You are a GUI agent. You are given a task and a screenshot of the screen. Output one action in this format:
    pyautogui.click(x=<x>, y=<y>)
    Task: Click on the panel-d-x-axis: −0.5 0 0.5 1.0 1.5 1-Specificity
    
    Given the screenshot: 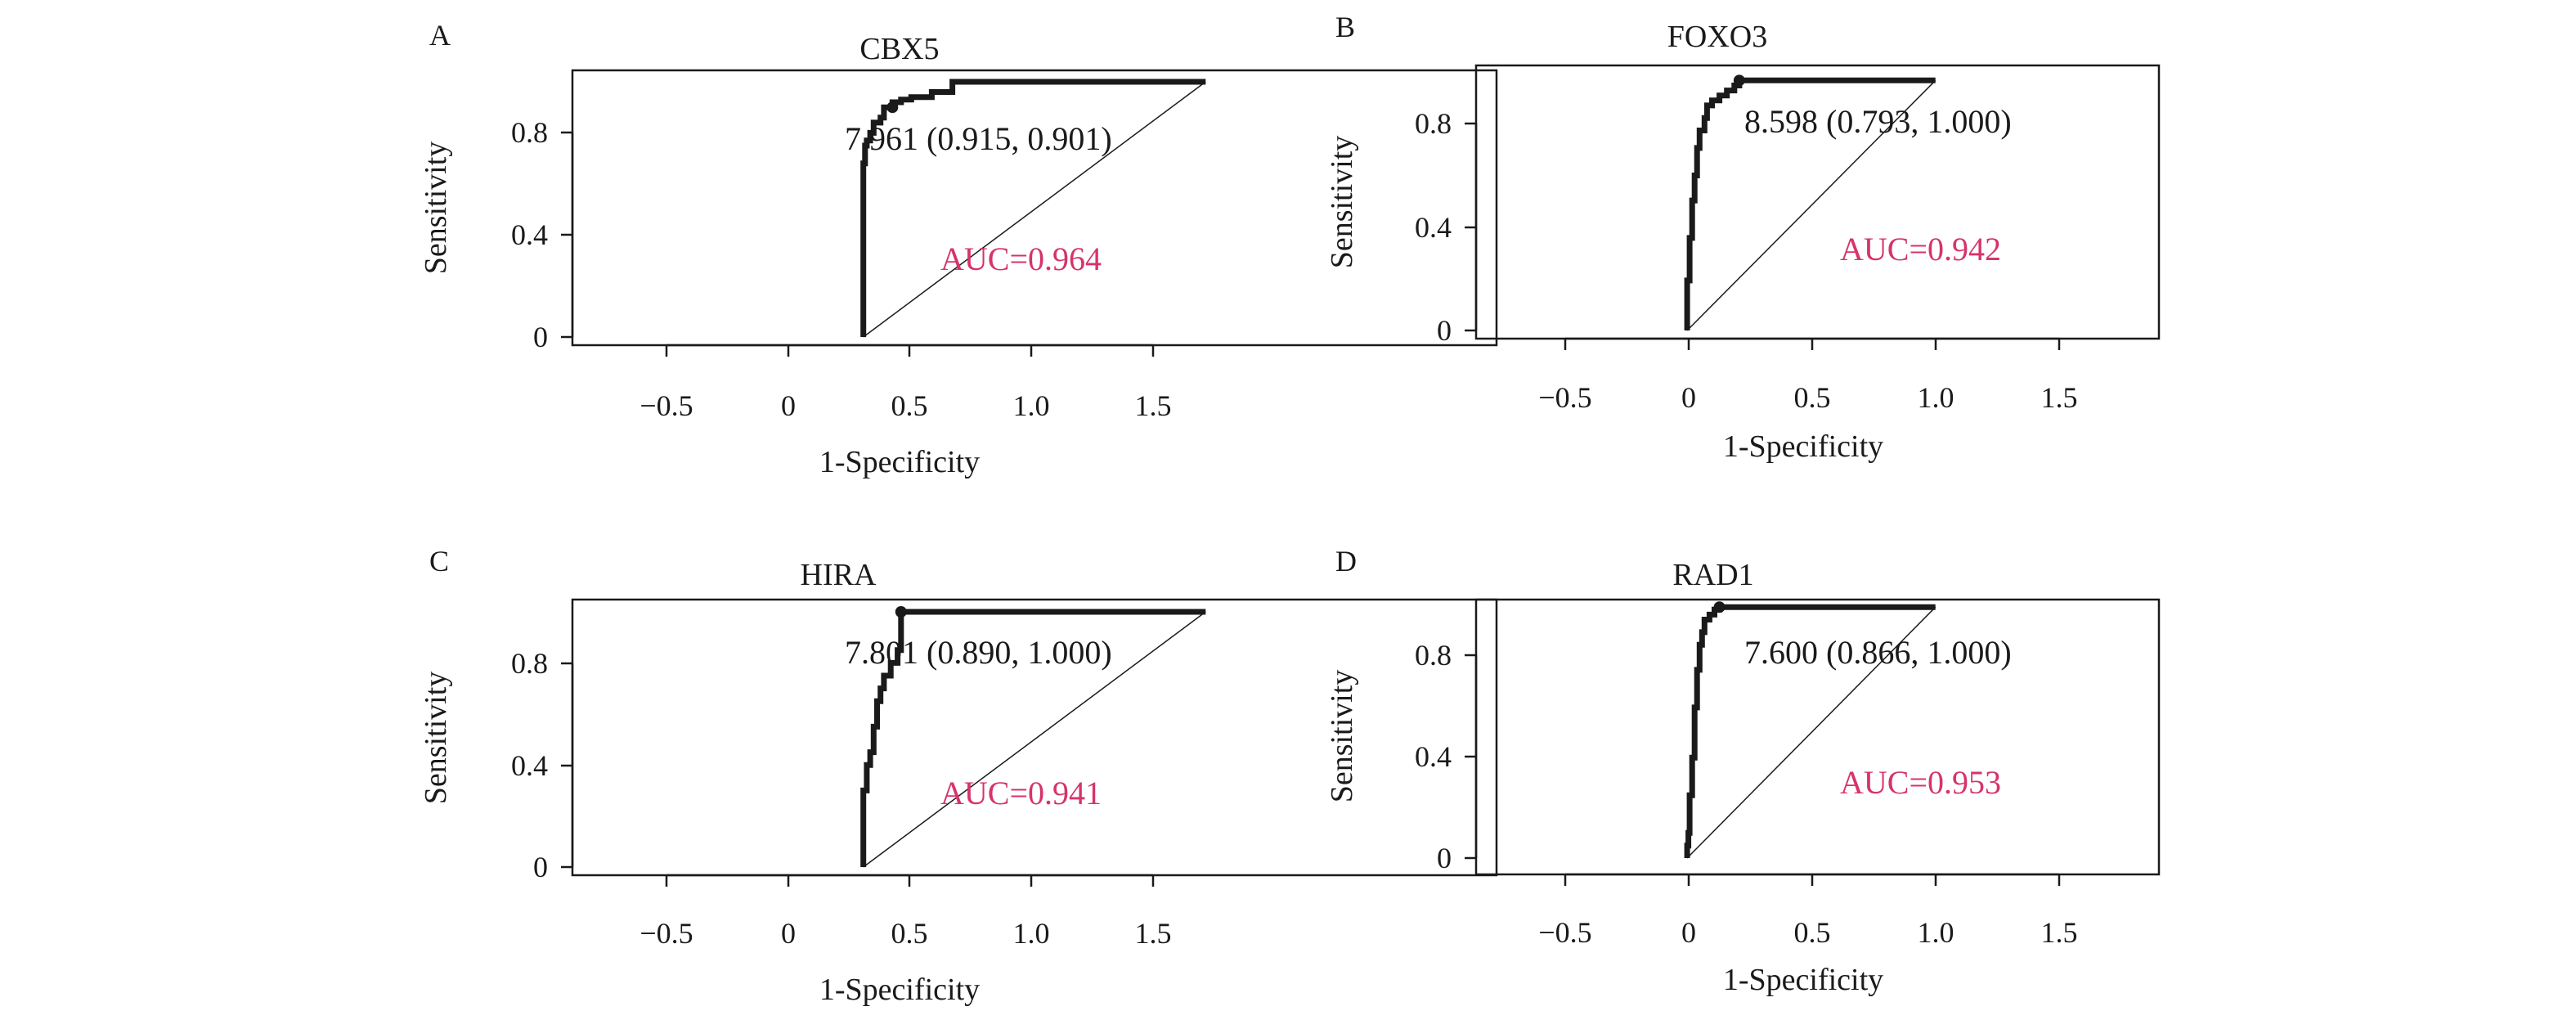 What is the action you would take?
    pyautogui.click(x=1808, y=935)
    